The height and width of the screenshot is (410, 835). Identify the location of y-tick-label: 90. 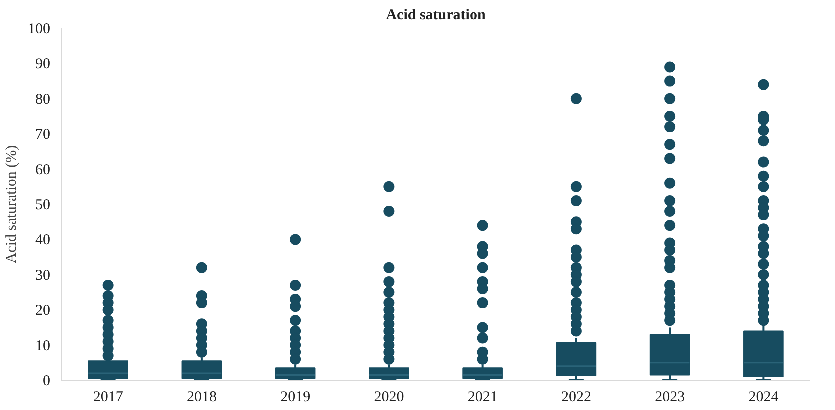
(43, 64).